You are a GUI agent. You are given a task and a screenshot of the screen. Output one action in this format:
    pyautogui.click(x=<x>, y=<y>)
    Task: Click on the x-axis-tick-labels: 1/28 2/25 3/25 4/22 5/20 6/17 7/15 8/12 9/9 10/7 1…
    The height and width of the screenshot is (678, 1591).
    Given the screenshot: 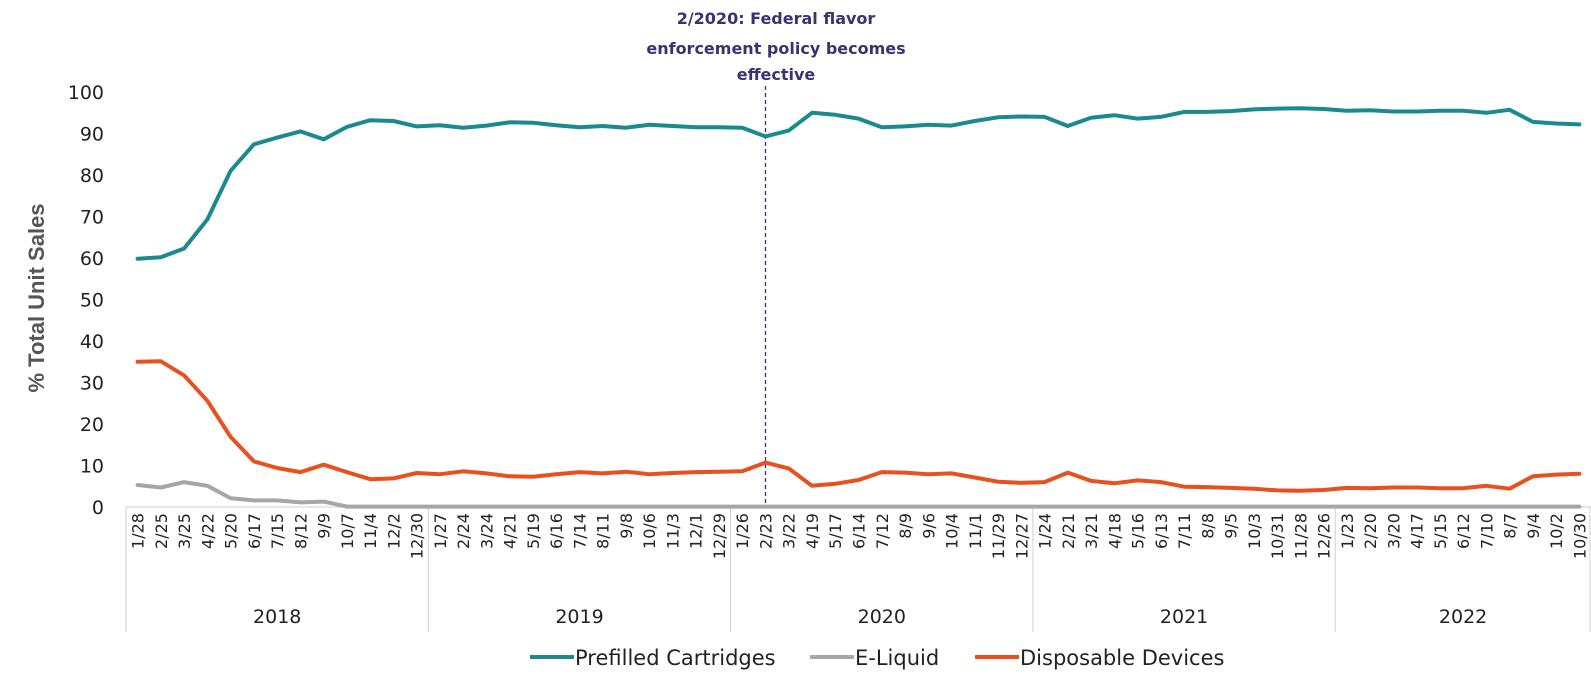 What is the action you would take?
    pyautogui.click(x=859, y=536)
    